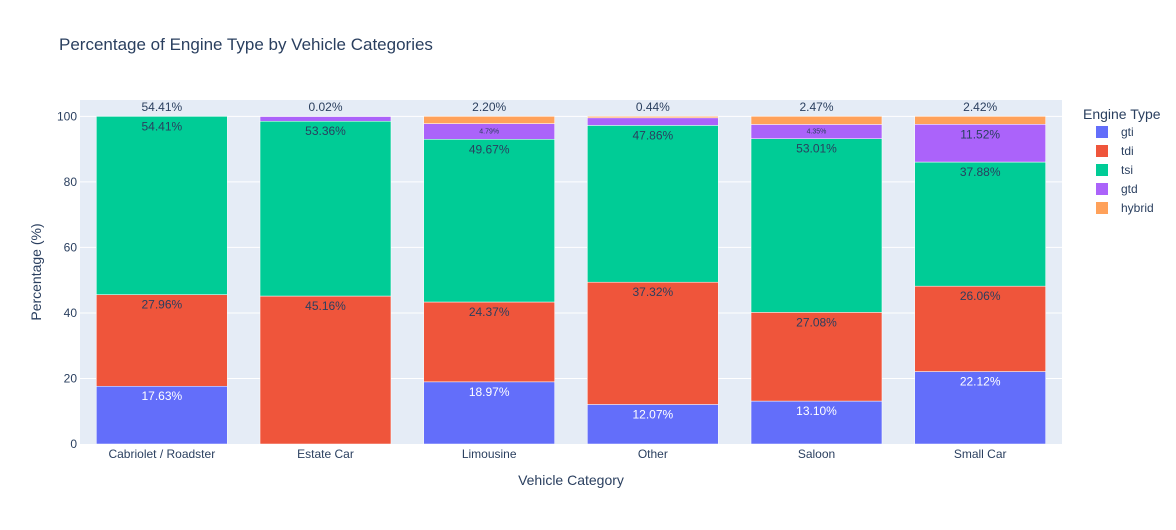 Image resolution: width=1176 pixels, height=530 pixels. I want to click on data-label: 4.79%, so click(489, 131).